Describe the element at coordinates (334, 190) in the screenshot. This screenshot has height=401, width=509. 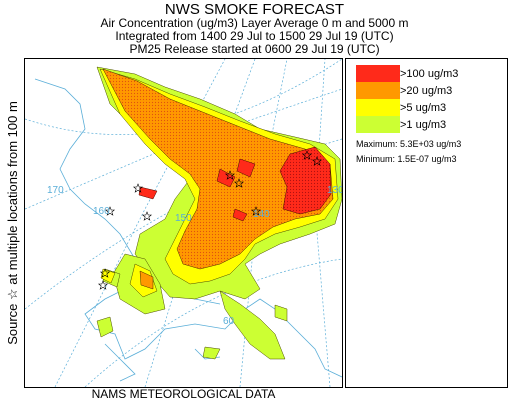
I see `lon-label-130: 130` at that location.